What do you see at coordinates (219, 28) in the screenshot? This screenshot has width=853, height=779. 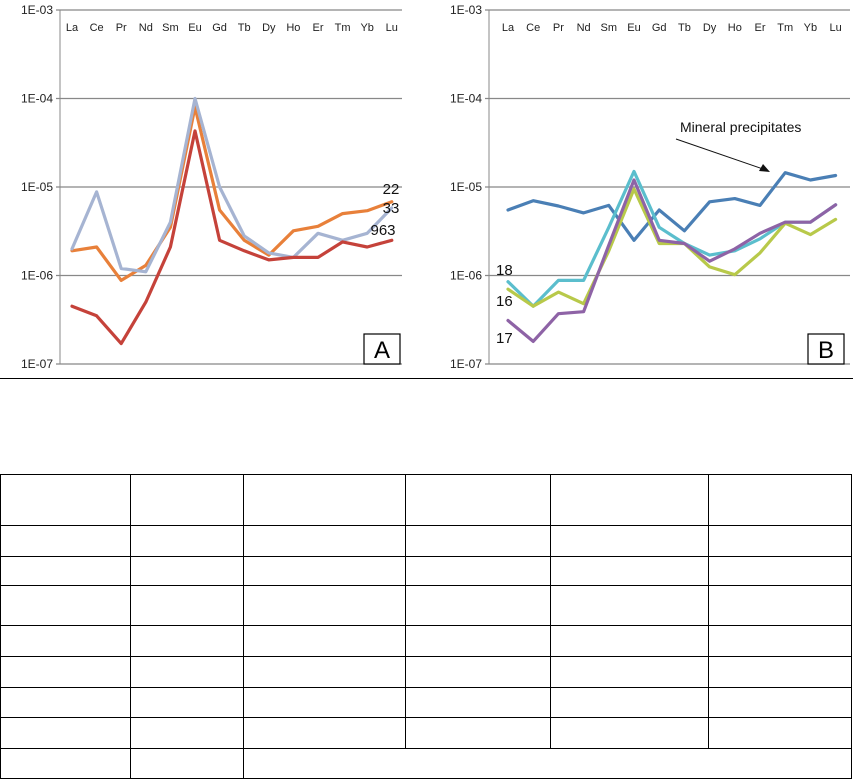 I see `x-tick-label: Gd` at bounding box center [219, 28].